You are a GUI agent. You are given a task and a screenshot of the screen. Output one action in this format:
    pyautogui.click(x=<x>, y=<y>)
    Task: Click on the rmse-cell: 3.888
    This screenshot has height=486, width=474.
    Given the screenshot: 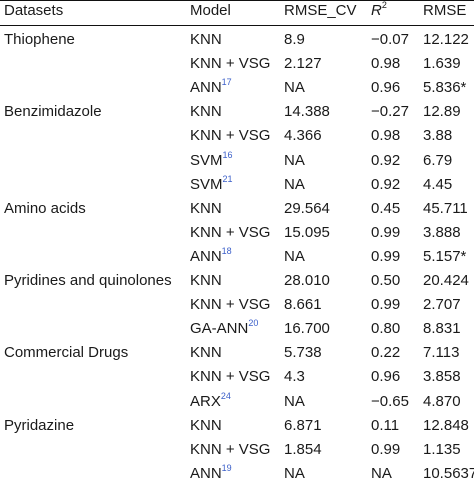 What is the action you would take?
    pyautogui.click(x=442, y=232)
    